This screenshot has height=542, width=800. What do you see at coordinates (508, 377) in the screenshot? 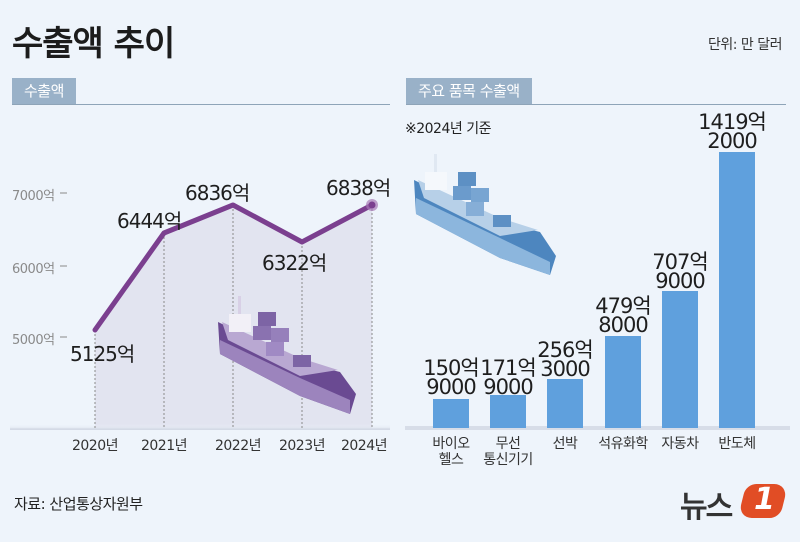
I see `bar-value-wireless-devices: 171억 9000` at bounding box center [508, 377].